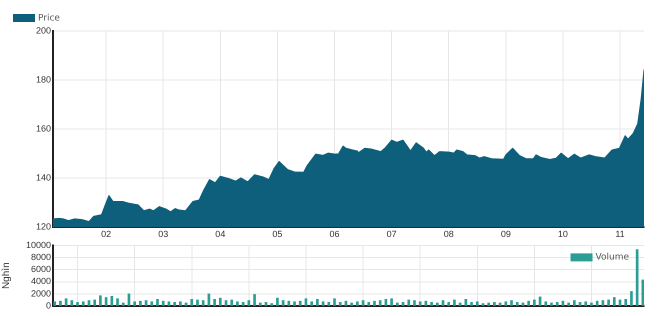 The image size is (660, 316). I want to click on x-tick-label: 10, so click(563, 234).